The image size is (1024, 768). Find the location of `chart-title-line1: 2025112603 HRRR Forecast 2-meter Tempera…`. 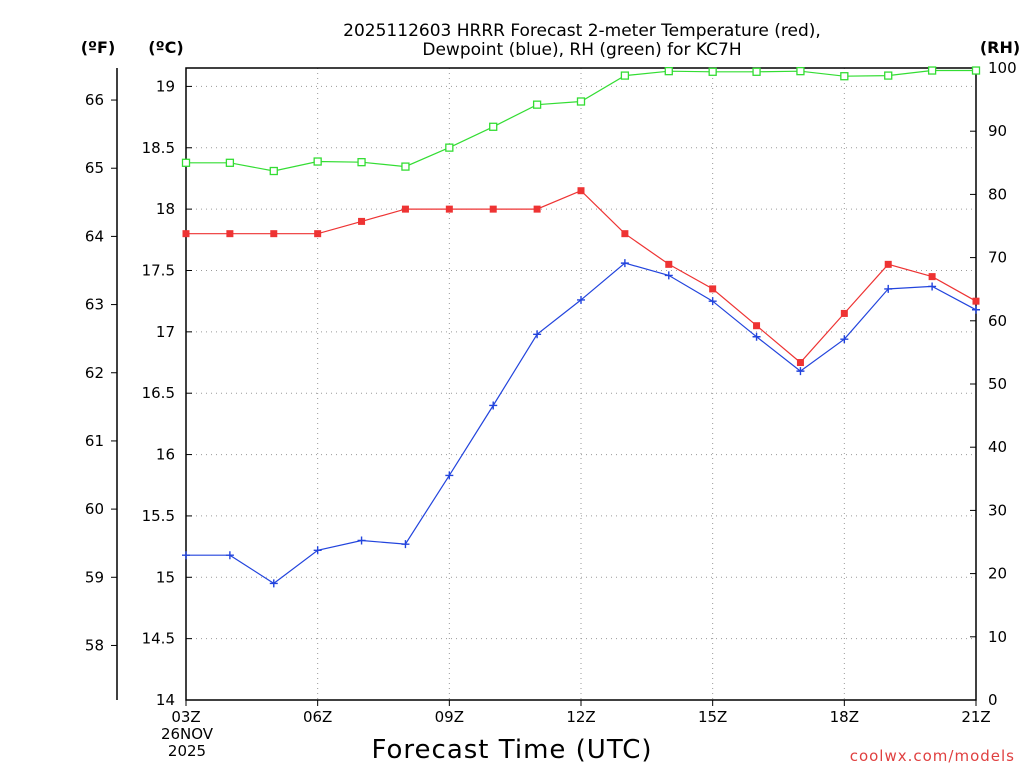

chart-title-line1: 2025112603 HRRR Forecast 2-meter Tempera… is located at coordinates (582, 31).